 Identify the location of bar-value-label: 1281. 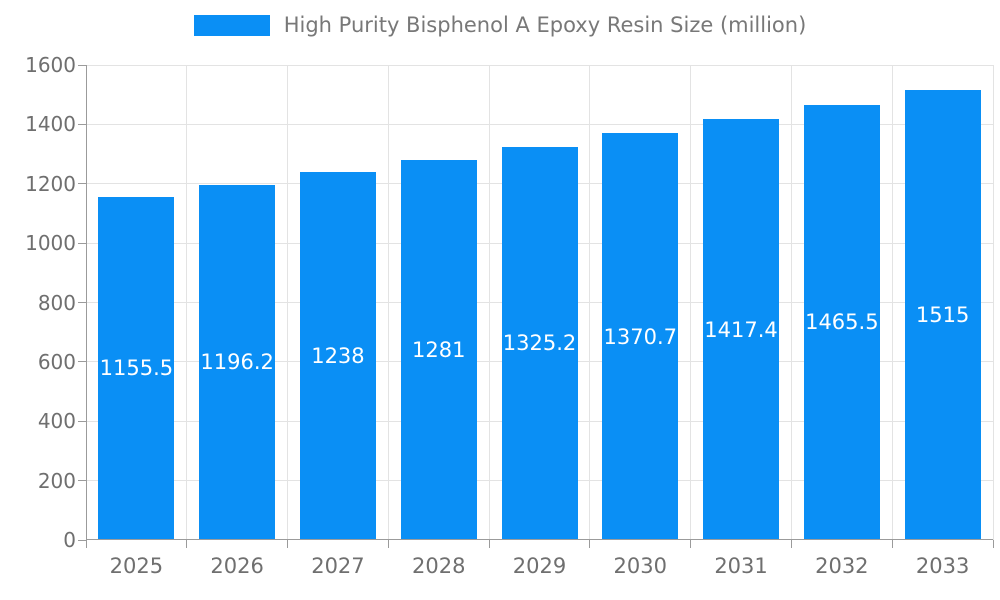
(438, 349).